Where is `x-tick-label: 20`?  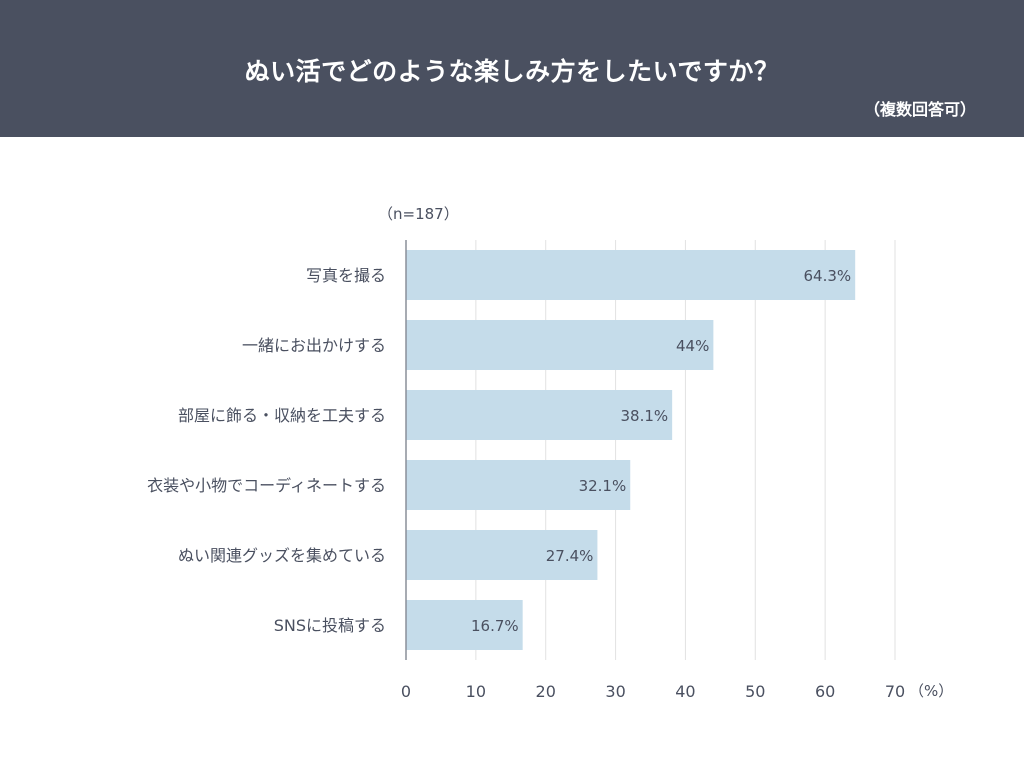
x-tick-label: 20 is located at coordinates (546, 691).